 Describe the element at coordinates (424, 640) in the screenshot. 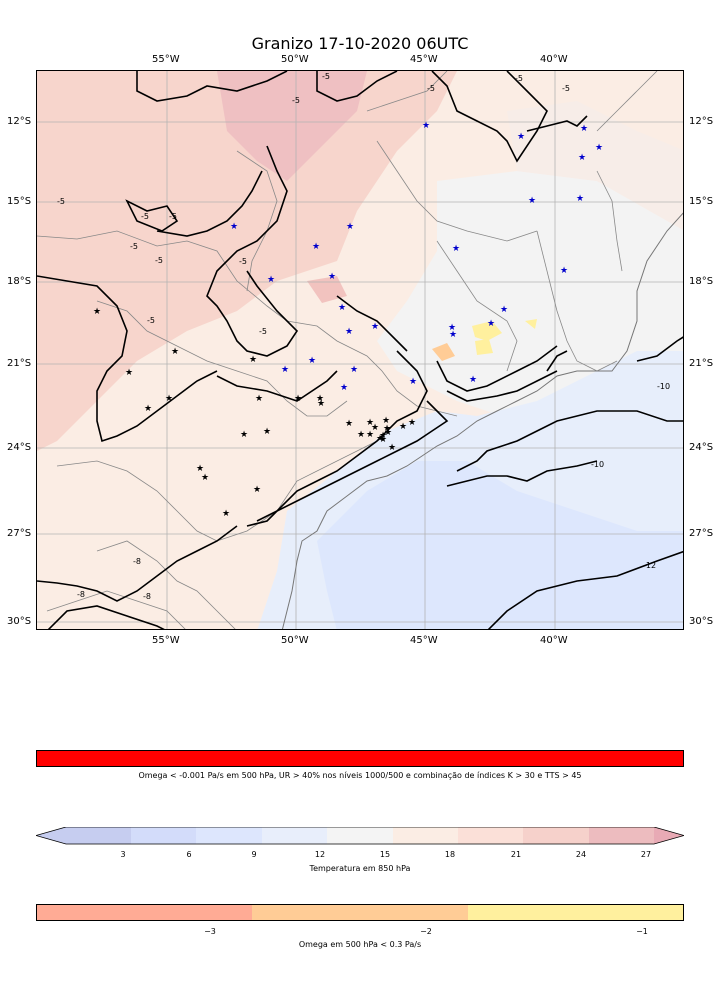

I see `bottom-lon-tick-45w: 45°W` at that location.